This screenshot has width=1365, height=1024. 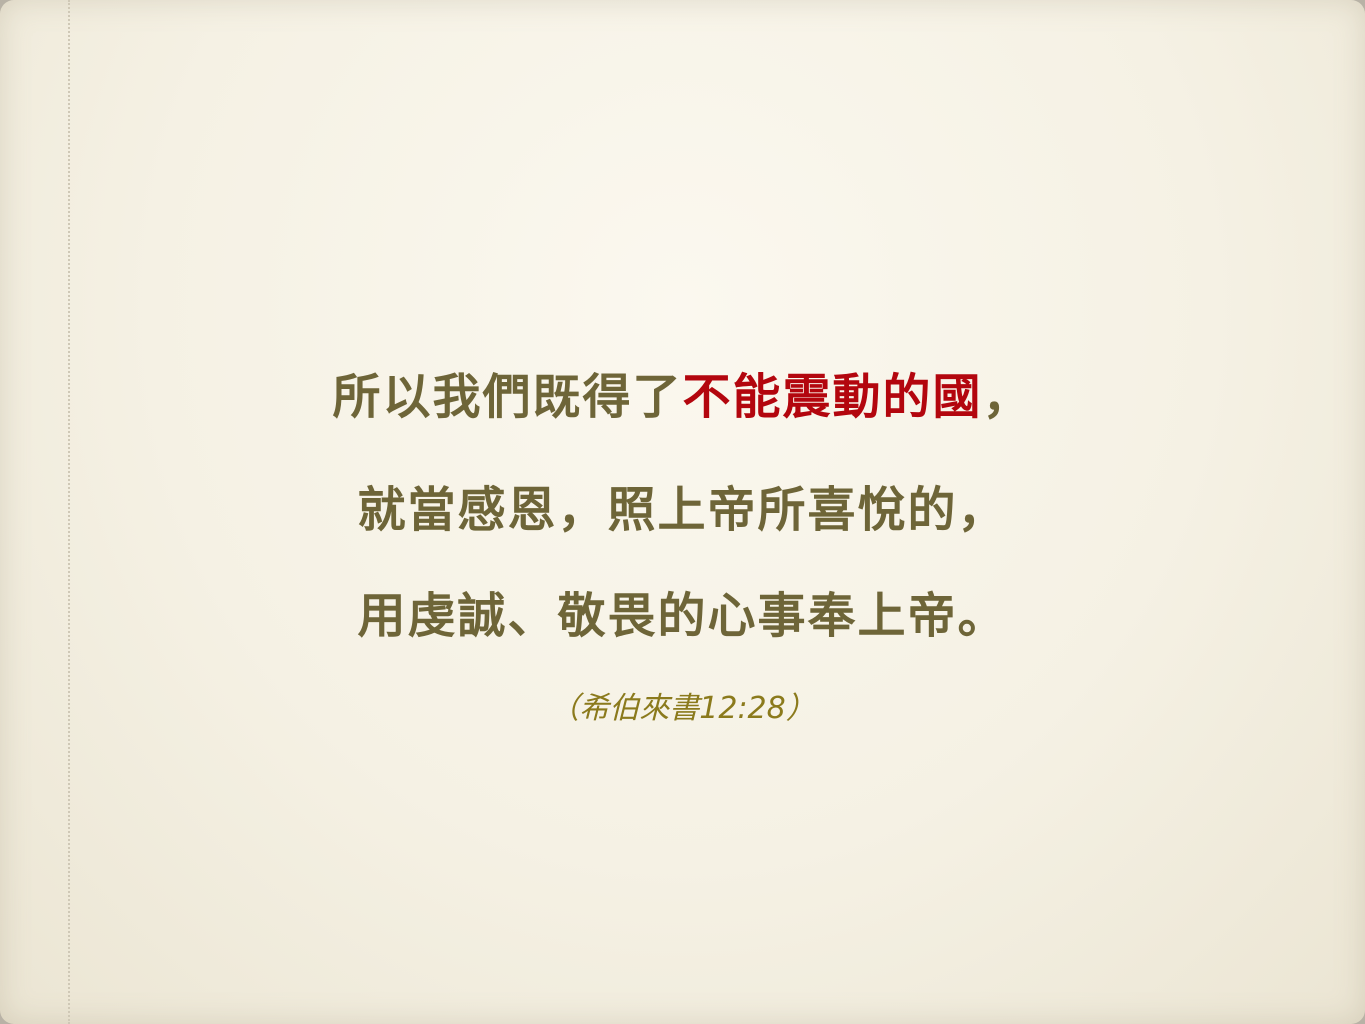 What do you see at coordinates (1007, 397) in the screenshot?
I see `verse-line-1-punctuation: ，` at bounding box center [1007, 397].